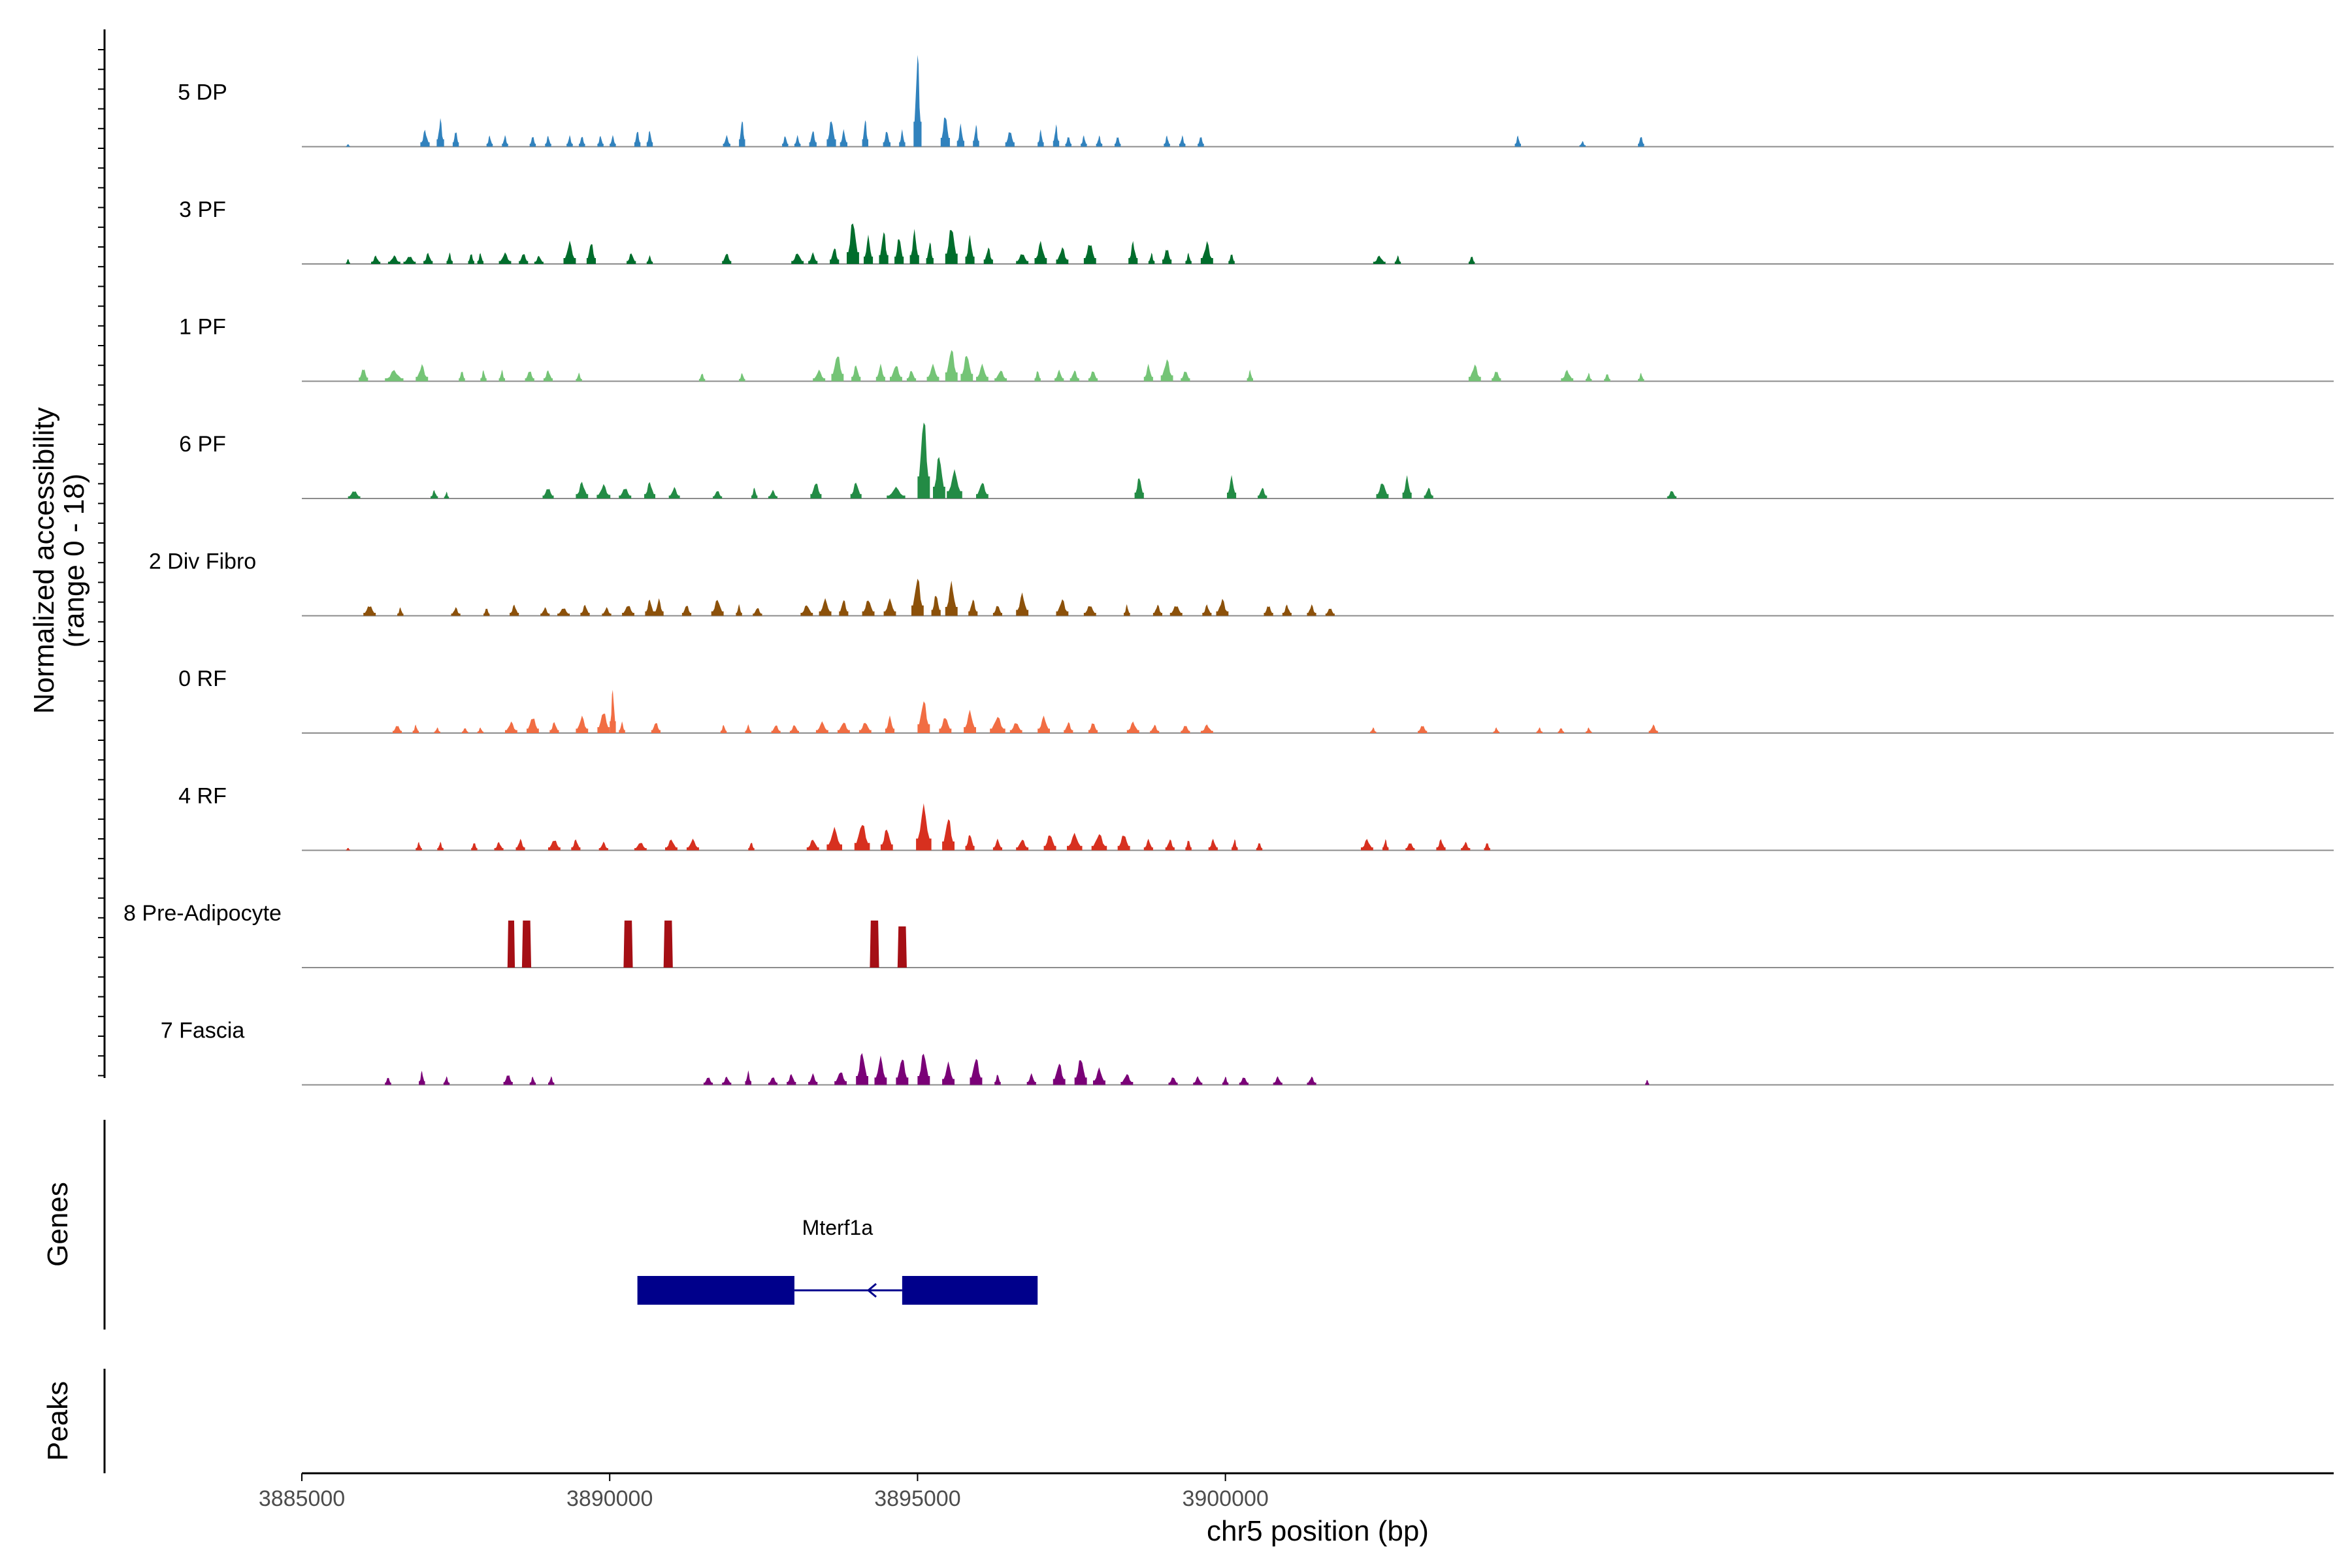 The height and width of the screenshot is (1568, 2352). Describe the element at coordinates (302, 1498) in the screenshot. I see `x-tick-label: 3885000` at that location.